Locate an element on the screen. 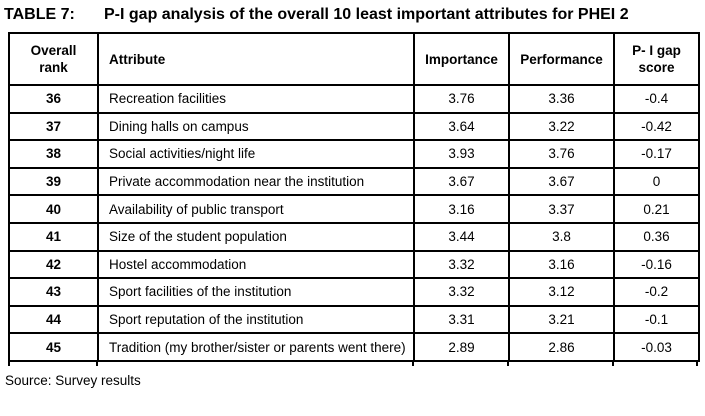 The height and width of the screenshot is (416, 705). cell-pi-gap-score: -0.4 is located at coordinates (656, 99).